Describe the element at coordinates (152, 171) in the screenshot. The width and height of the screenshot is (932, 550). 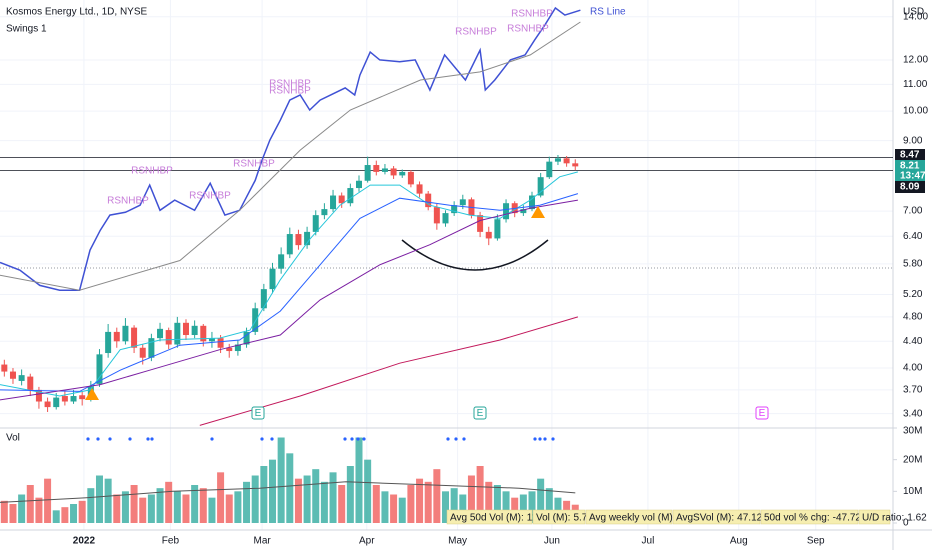
I see `annotation: RSNHBP` at that location.